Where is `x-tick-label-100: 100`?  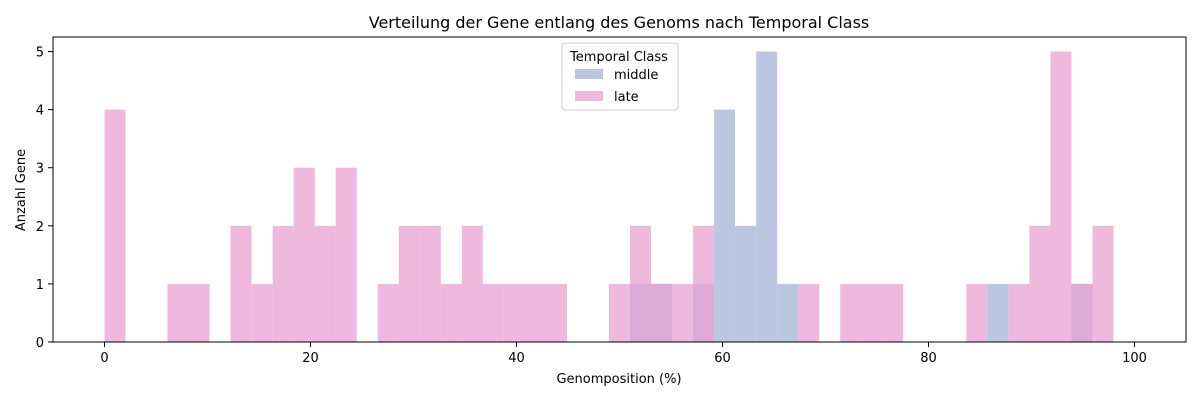
x-tick-label-100: 100 is located at coordinates (1134, 358).